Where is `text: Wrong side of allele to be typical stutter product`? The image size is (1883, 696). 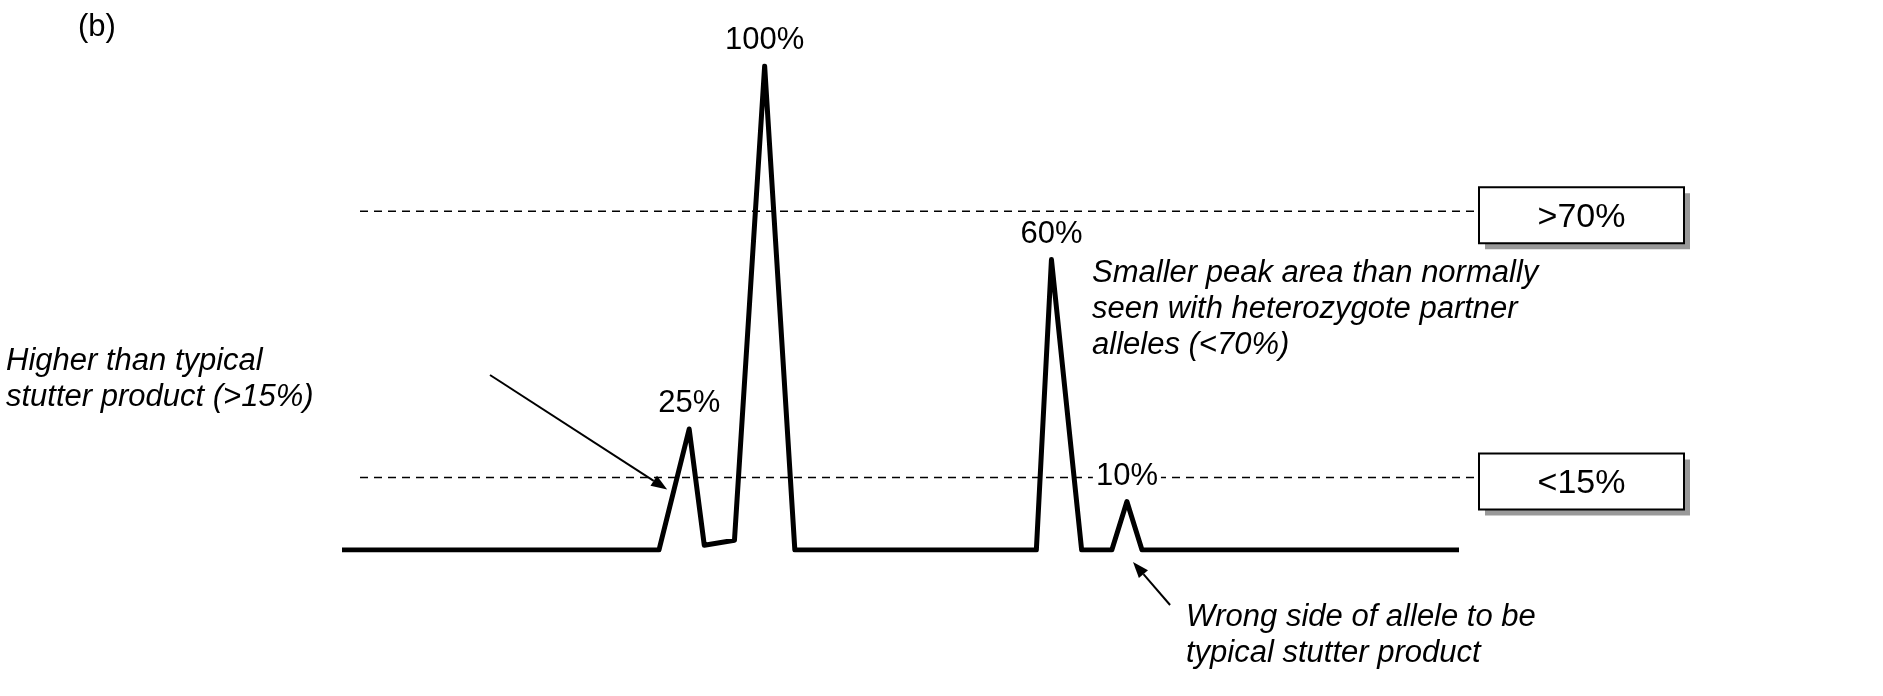
text: Wrong side of allele to be typical stutter product is located at coordinates (1361, 634).